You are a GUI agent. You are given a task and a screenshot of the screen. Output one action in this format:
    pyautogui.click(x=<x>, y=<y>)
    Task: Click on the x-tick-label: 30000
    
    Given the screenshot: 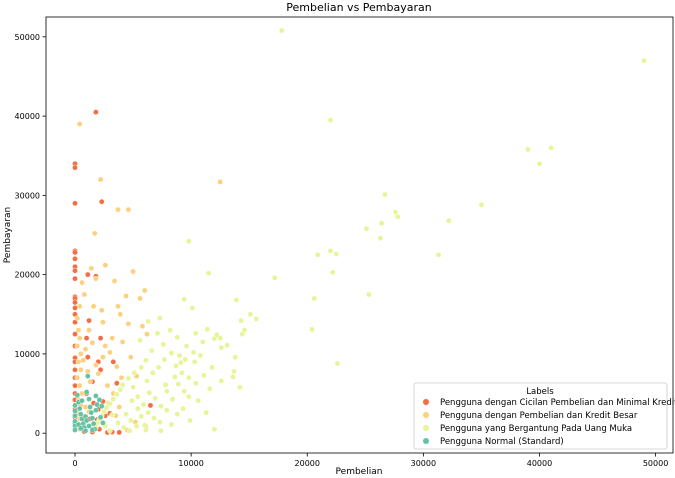 What is the action you would take?
    pyautogui.click(x=423, y=463)
    